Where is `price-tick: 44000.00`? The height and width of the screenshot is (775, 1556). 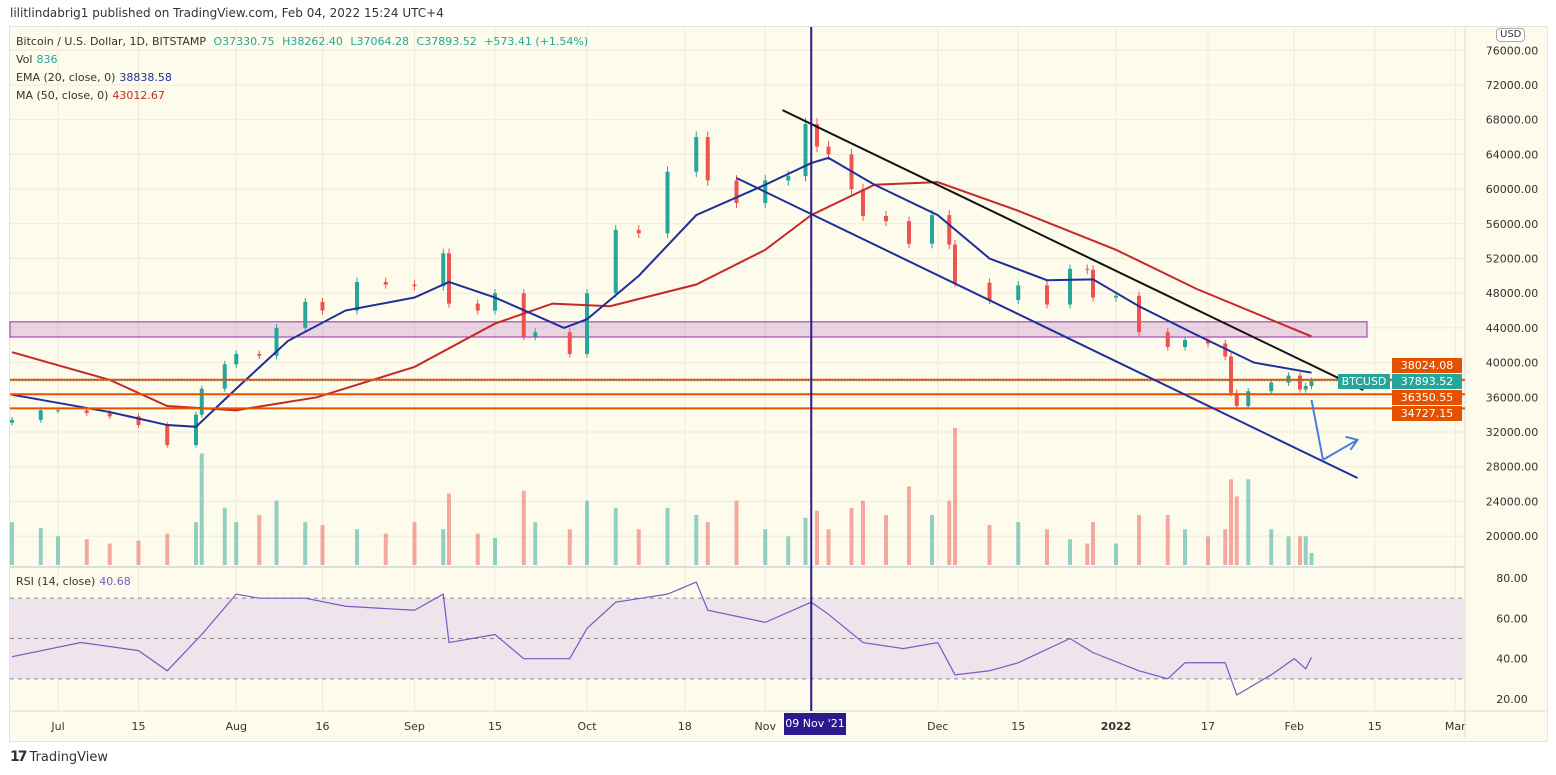
price-tick: 44000.00 is located at coordinates (1512, 328).